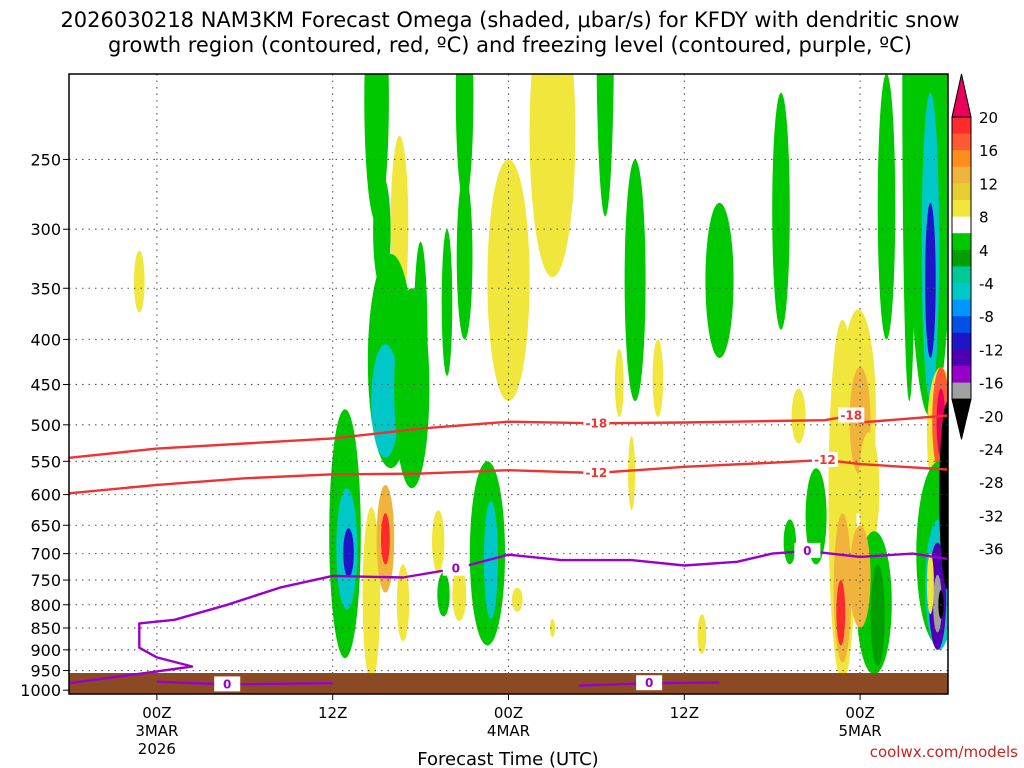 Image resolution: width=1024 pixels, height=768 pixels. Describe the element at coordinates (156, 713) in the screenshot. I see `x-tick-label-0-0: 00Z` at that location.